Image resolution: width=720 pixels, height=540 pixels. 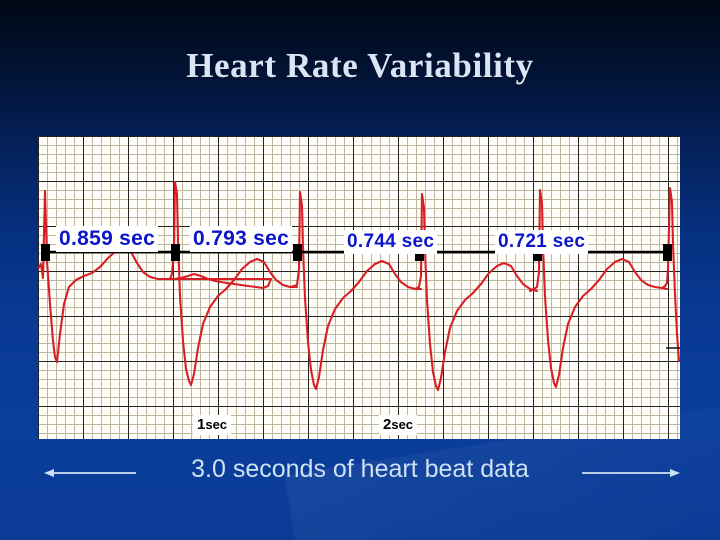 What do you see at coordinates (542, 242) in the screenshot?
I see `interval-label-4: 0.721 sec` at bounding box center [542, 242].